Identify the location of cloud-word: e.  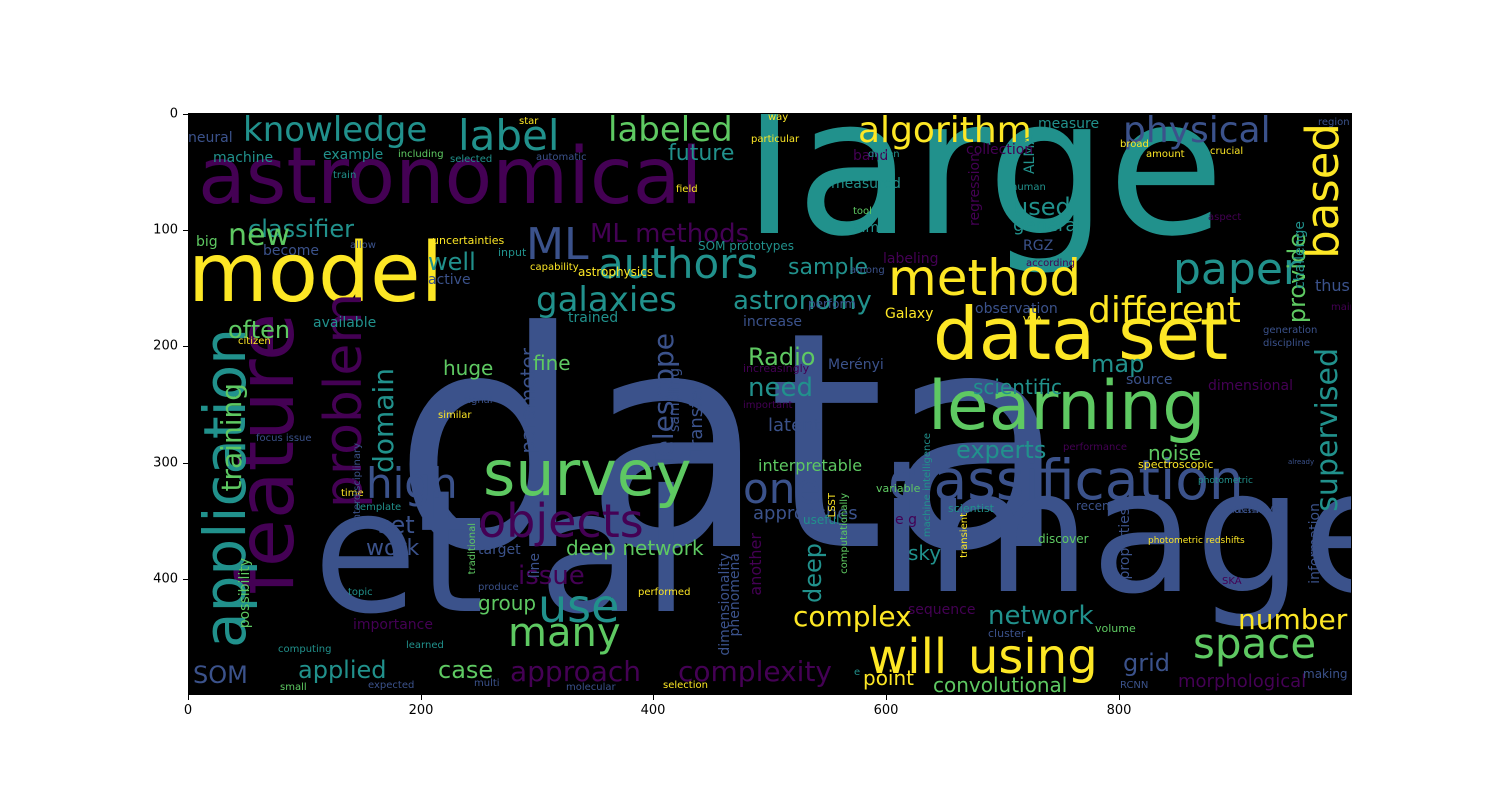
(857, 672).